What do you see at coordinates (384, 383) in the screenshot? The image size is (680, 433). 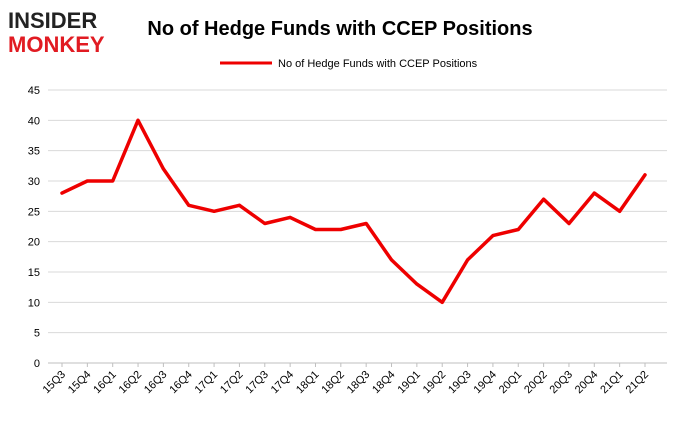 I see `x-tick-label: 18Q4` at bounding box center [384, 383].